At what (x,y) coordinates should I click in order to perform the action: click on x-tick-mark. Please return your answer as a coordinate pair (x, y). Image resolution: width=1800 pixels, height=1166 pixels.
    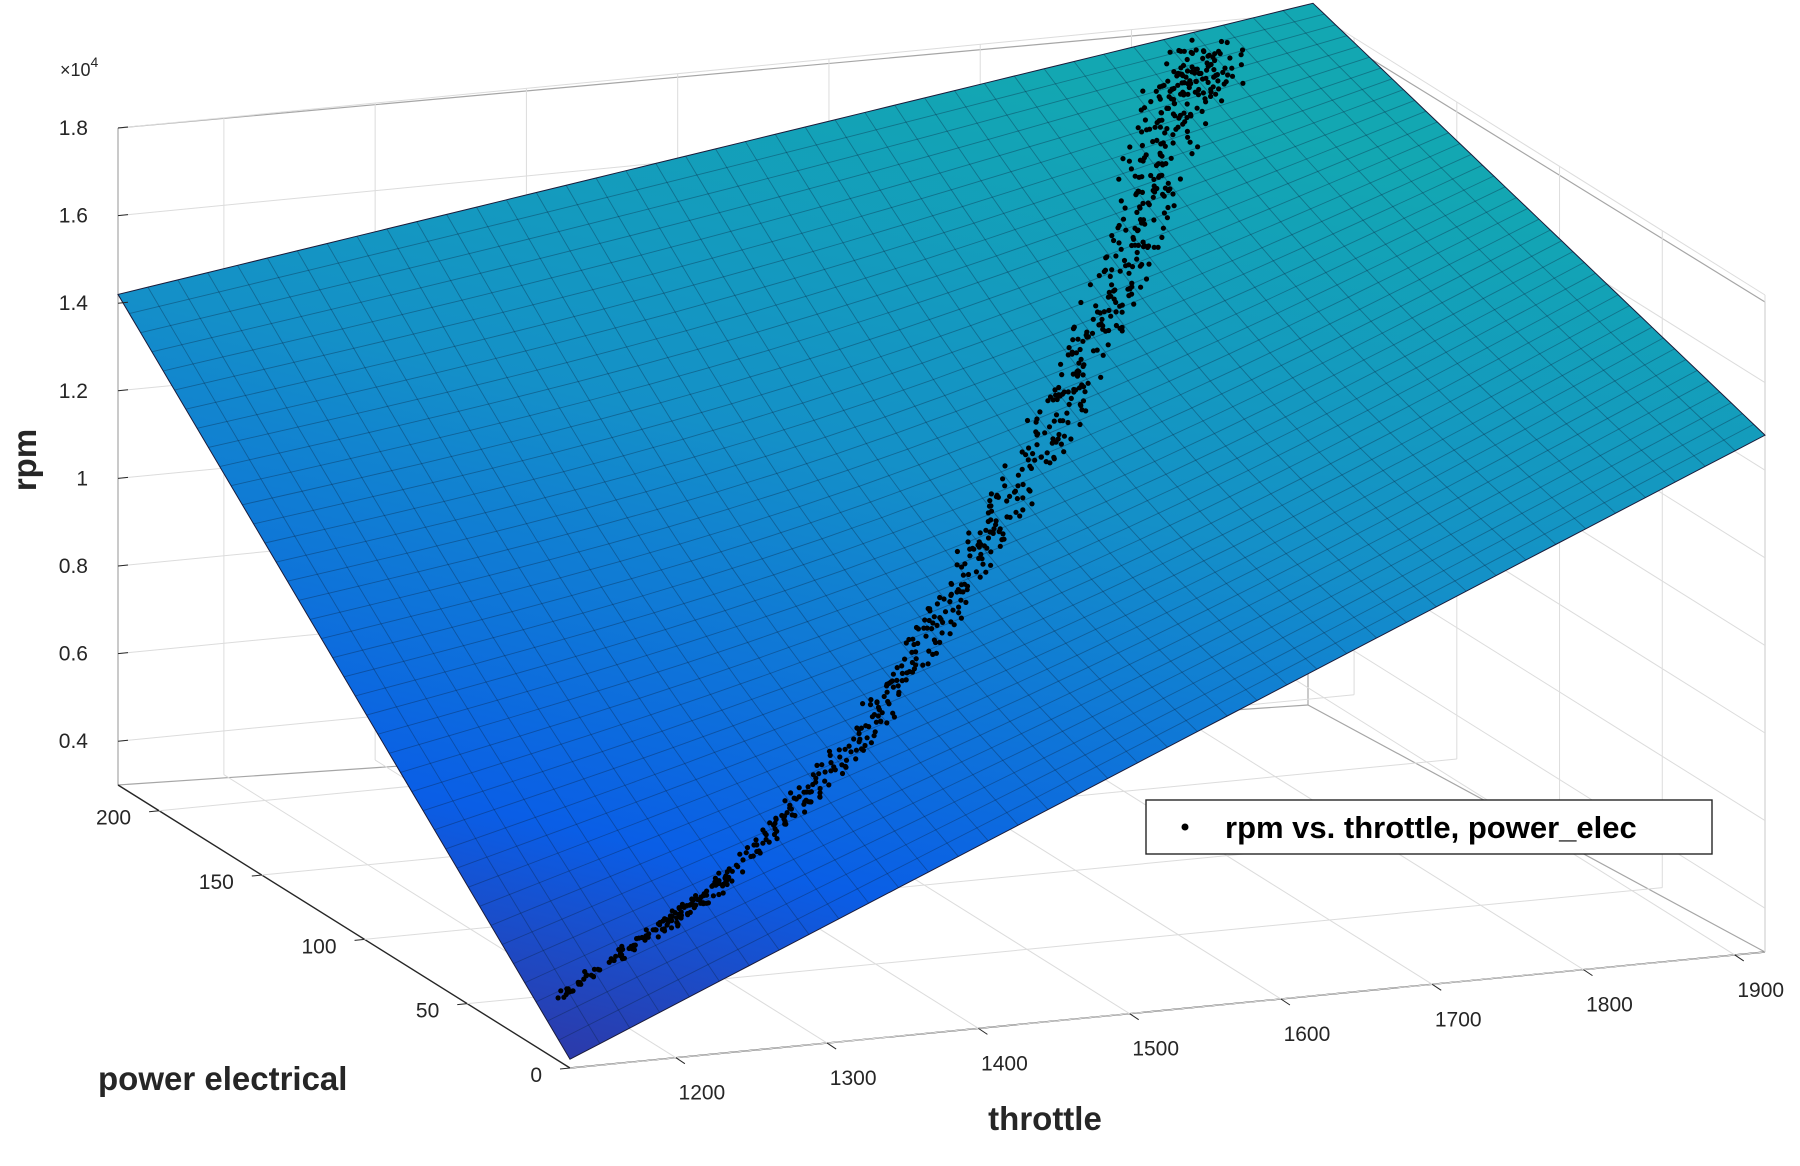
    Looking at the image, I should click on (1588, 973).